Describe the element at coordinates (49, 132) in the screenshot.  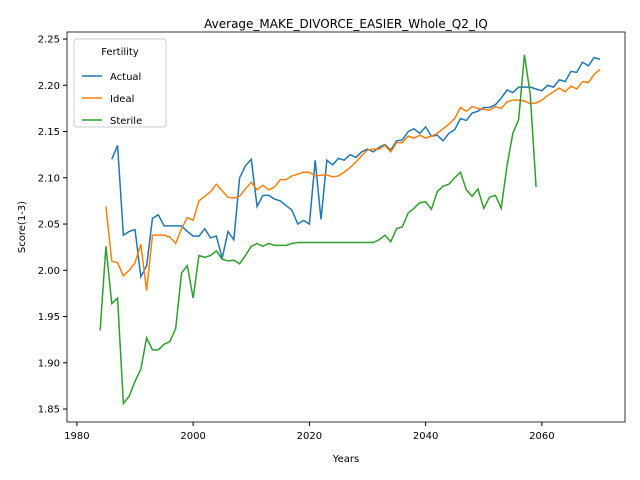
I see `y-tick-label: 2.15` at that location.